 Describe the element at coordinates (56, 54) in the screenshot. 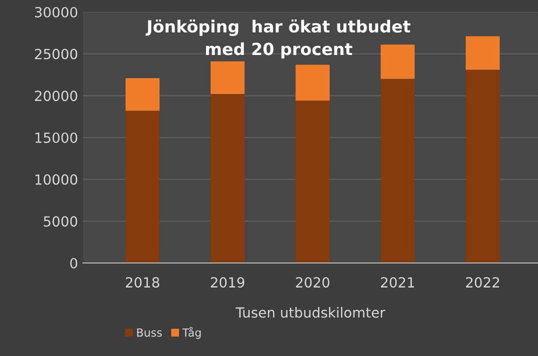

I see `y-tick-label: 25000` at that location.